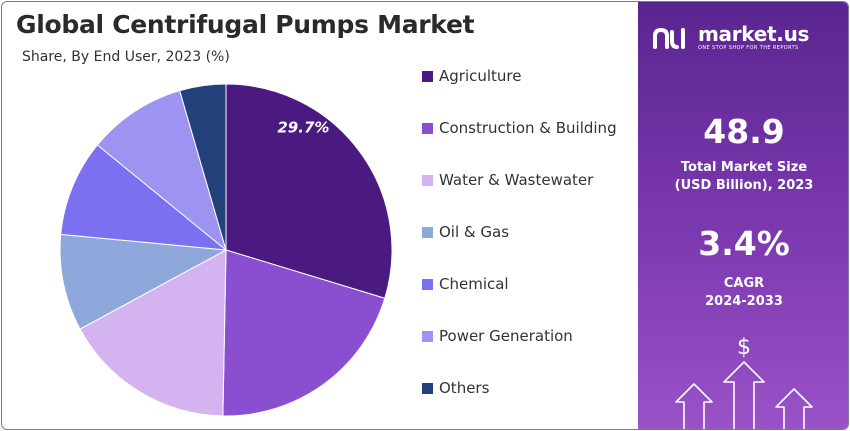 The image size is (850, 431). Describe the element at coordinates (143, 281) in the screenshot. I see `pie-slice-oil-gas` at that location.